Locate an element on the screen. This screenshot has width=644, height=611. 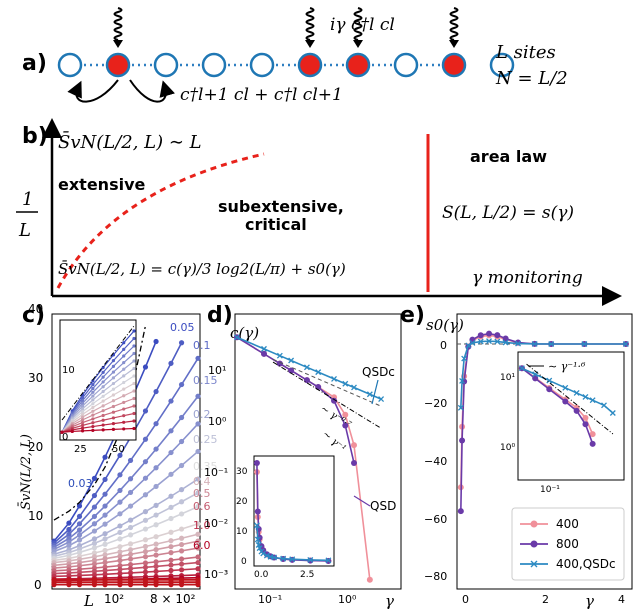
series-400-qsdc is located at coordinates (543, 374).